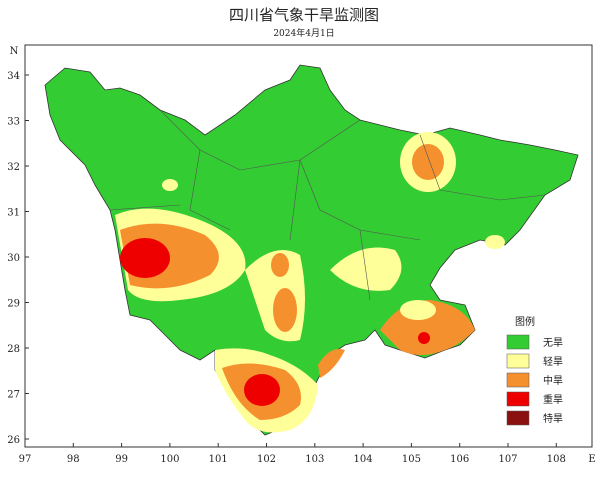 The height and width of the screenshot is (483, 608). Describe the element at coordinates (507, 459) in the screenshot. I see `x-tick-label: 107` at that location.